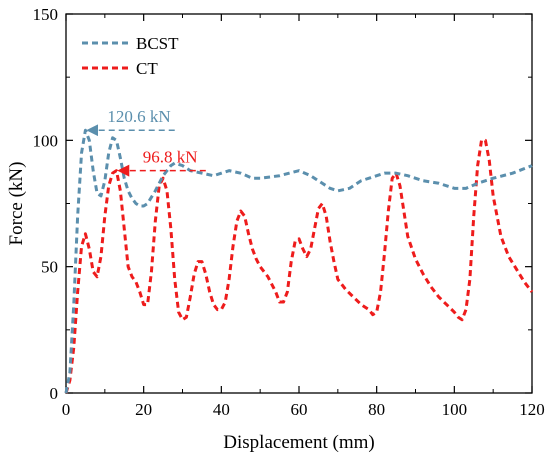 The height and width of the screenshot is (459, 550). What do you see at coordinates (143, 409) in the screenshot?
I see `x-tick-label: 20` at bounding box center [143, 409].